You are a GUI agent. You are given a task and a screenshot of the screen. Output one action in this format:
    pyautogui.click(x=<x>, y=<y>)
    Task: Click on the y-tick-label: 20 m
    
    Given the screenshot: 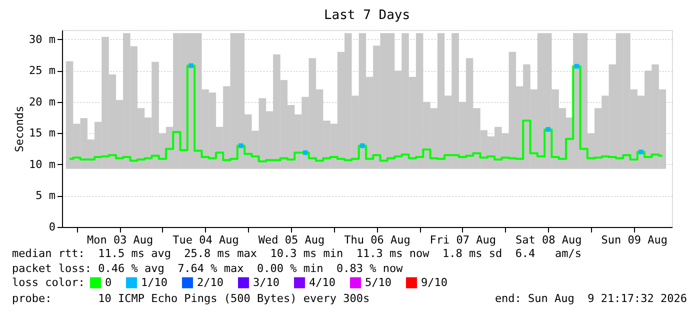 What is the action you would take?
    pyautogui.click(x=42, y=101)
    